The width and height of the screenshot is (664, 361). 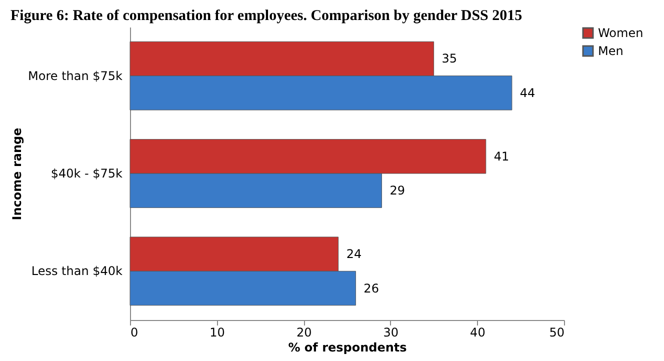 What do you see at coordinates (354, 254) in the screenshot?
I see `data-label: 24` at bounding box center [354, 254].